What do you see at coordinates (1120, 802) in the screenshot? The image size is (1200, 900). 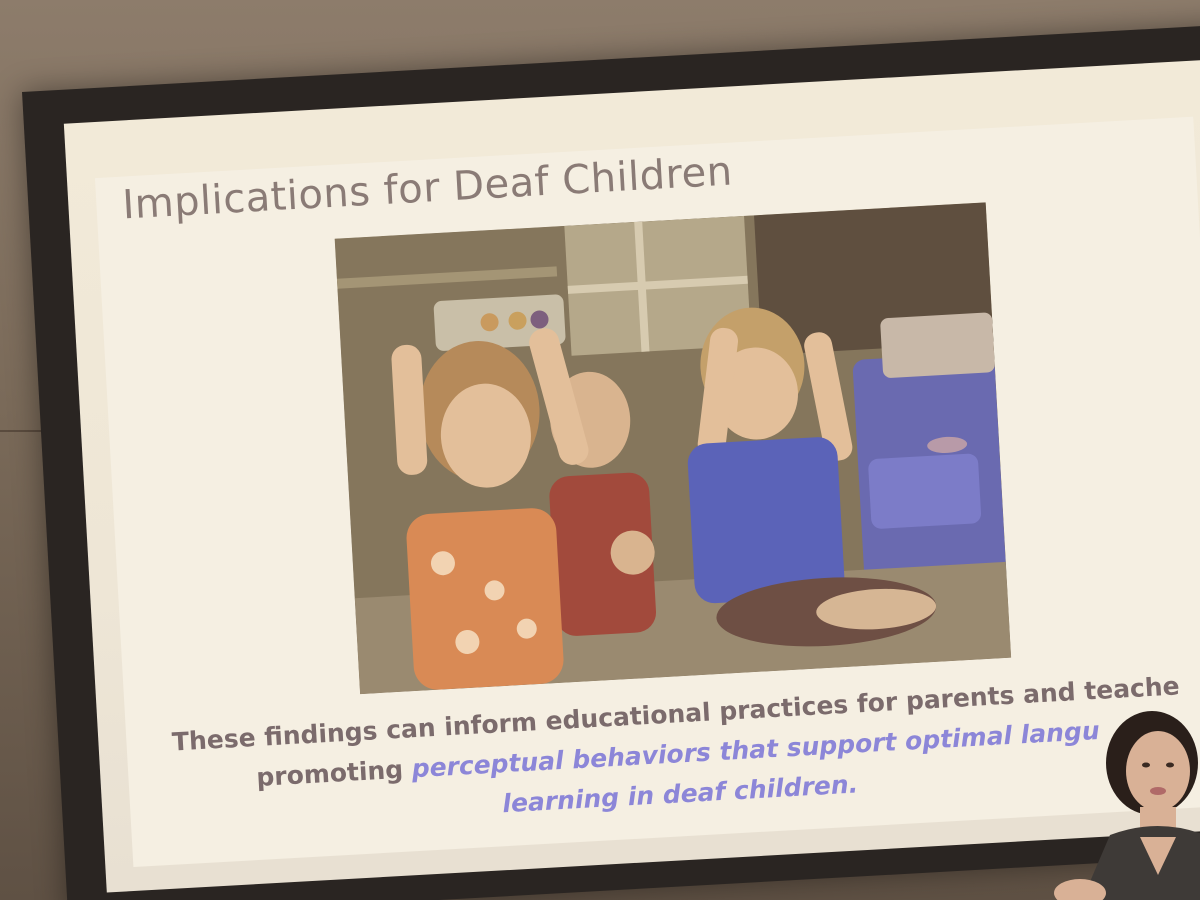 I see `presenter` at bounding box center [1120, 802].